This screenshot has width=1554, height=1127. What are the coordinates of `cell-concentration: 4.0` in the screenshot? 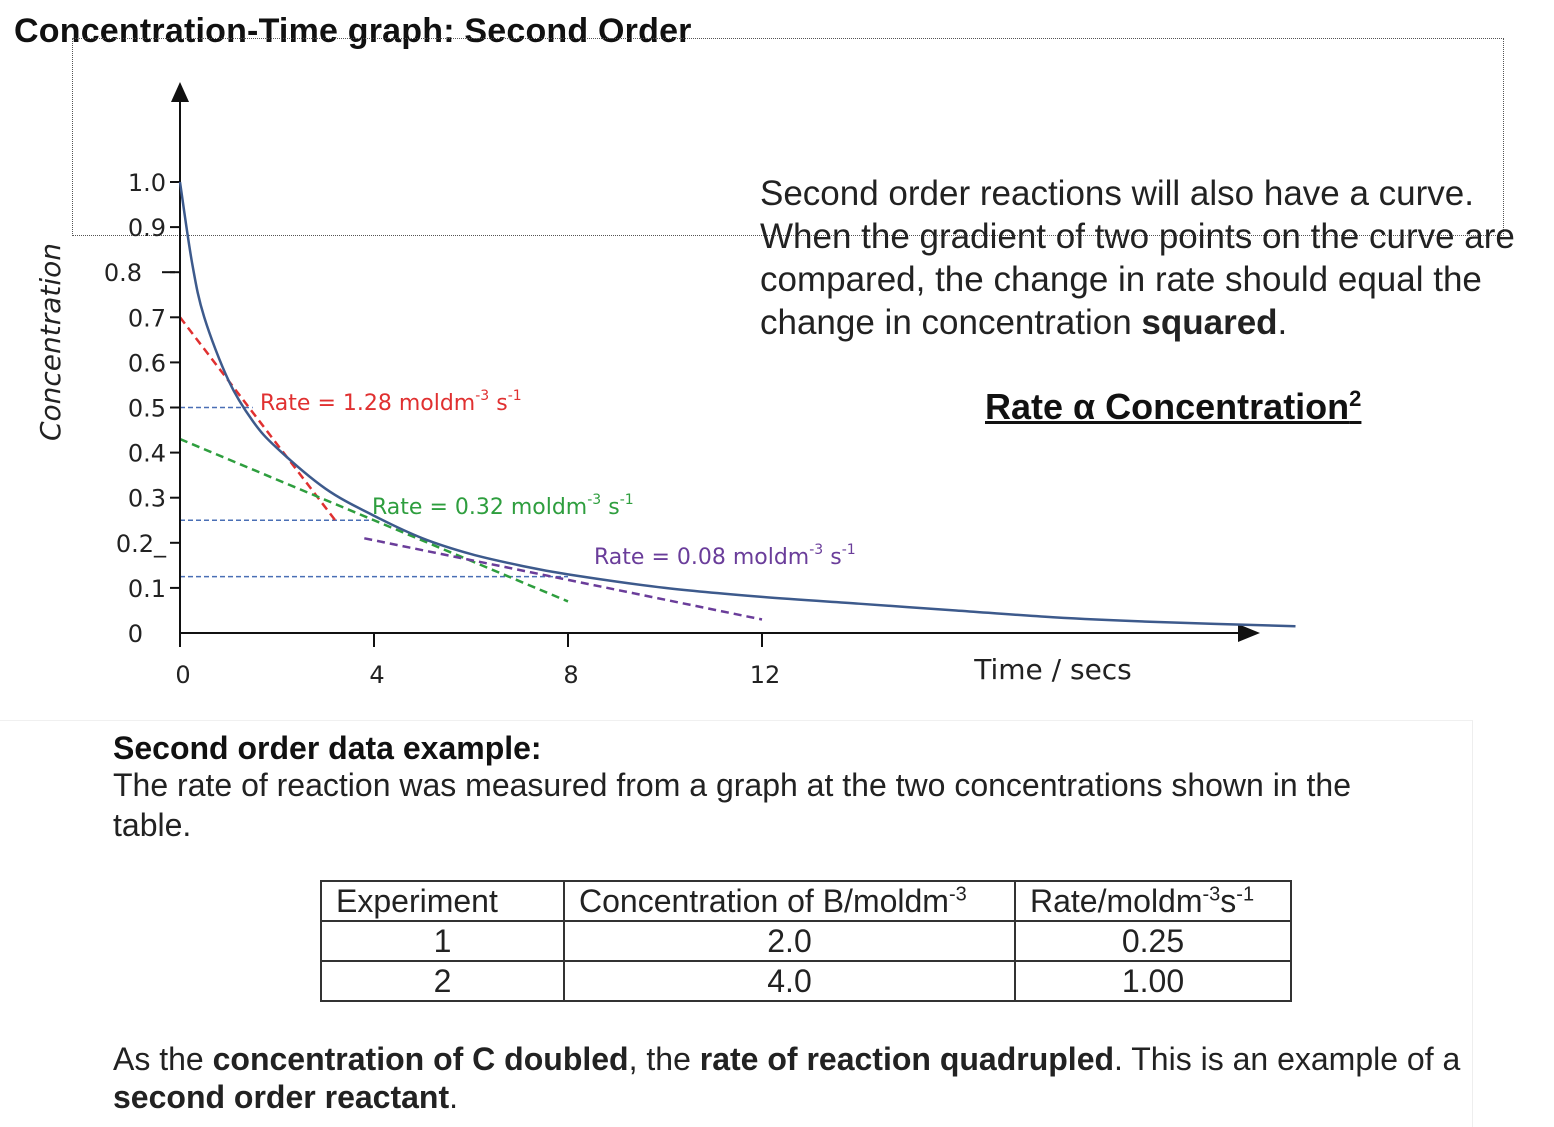 It's located at (789, 981).